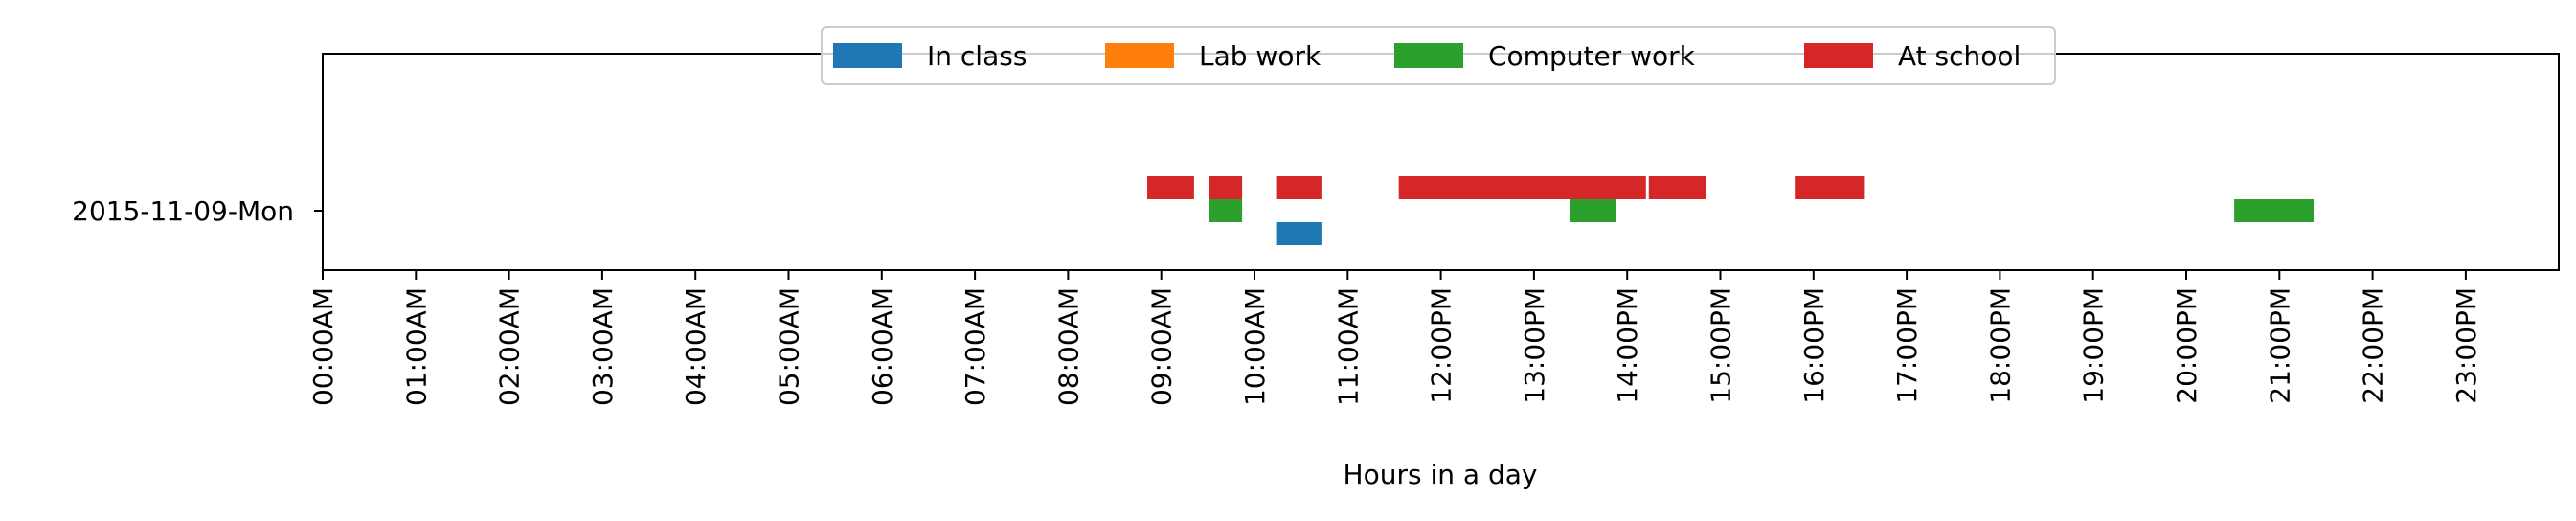 The width and height of the screenshot is (2576, 521). What do you see at coordinates (1255, 346) in the screenshot?
I see `x-tick-label: 10:00AM` at bounding box center [1255, 346].